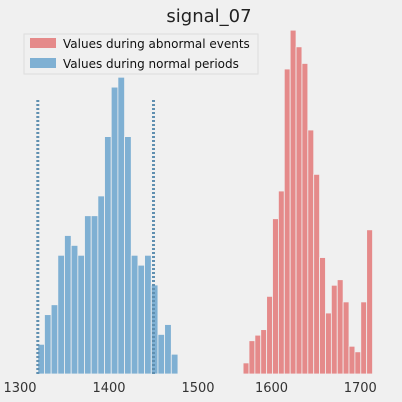 The image size is (402, 402). I want to click on x-tick-label: 1700, so click(360, 388).